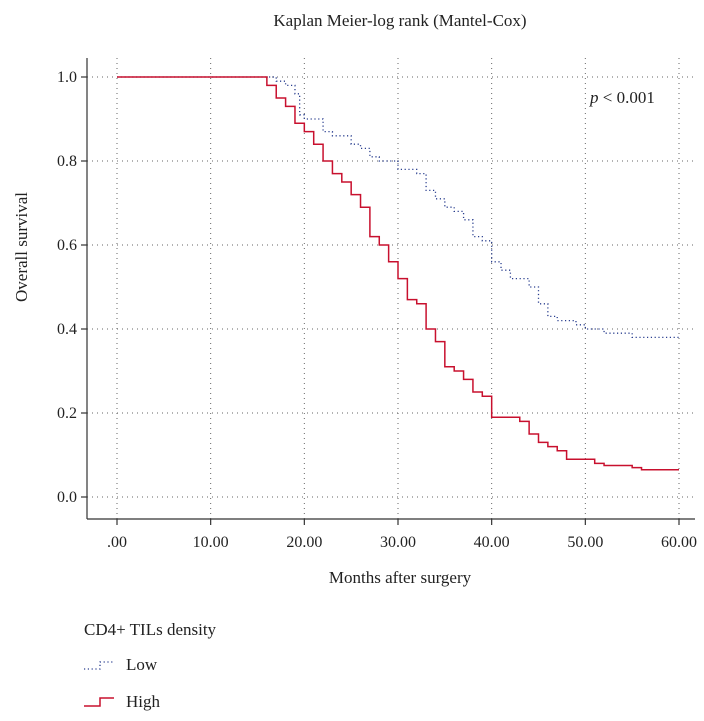  What do you see at coordinates (142, 664) in the screenshot?
I see `legend-label-low: Low` at bounding box center [142, 664].